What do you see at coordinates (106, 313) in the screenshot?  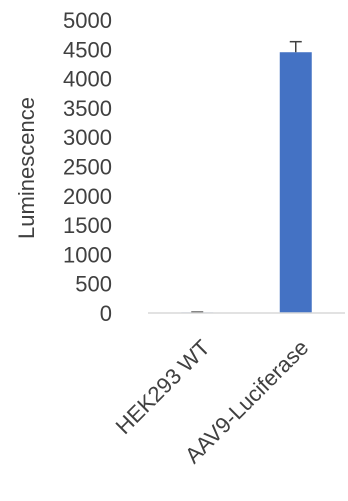 I see `y-tick-label: 0` at bounding box center [106, 313].